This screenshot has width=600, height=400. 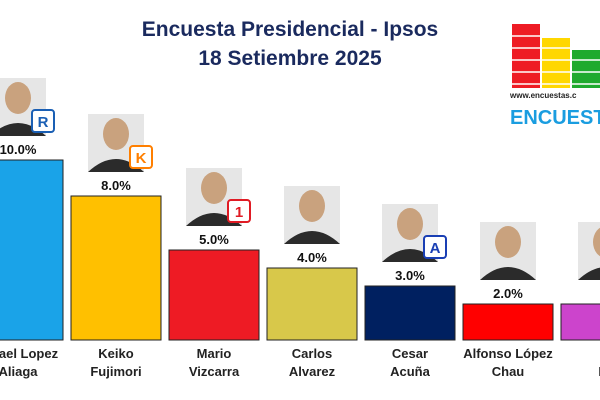 What do you see at coordinates (410, 371) in the screenshot?
I see `category-label: Acuña` at bounding box center [410, 371].